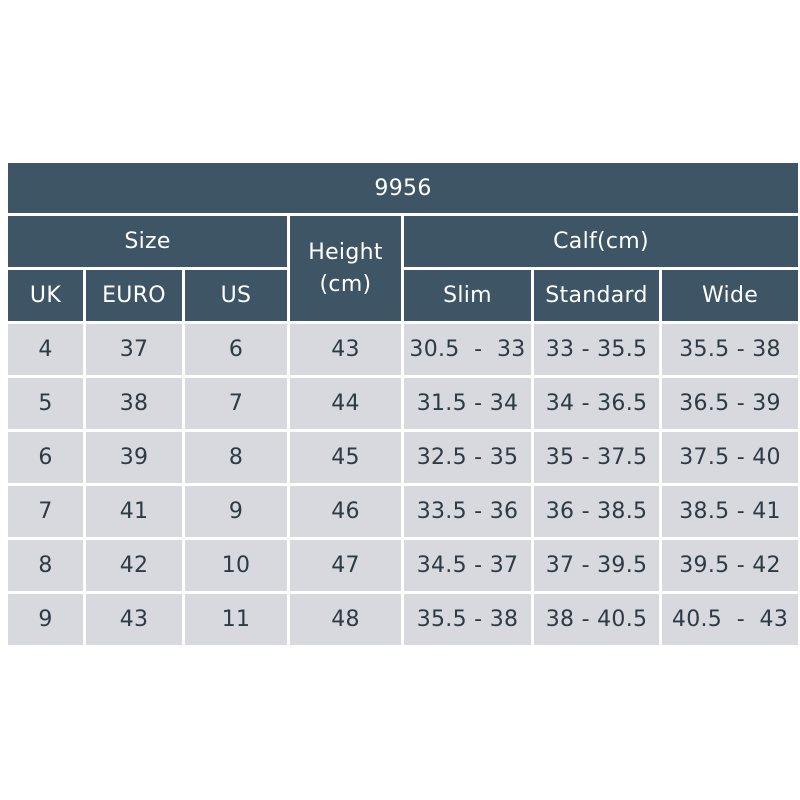  Describe the element at coordinates (345, 284) in the screenshot. I see `height-header-line2: (cm)` at that location.